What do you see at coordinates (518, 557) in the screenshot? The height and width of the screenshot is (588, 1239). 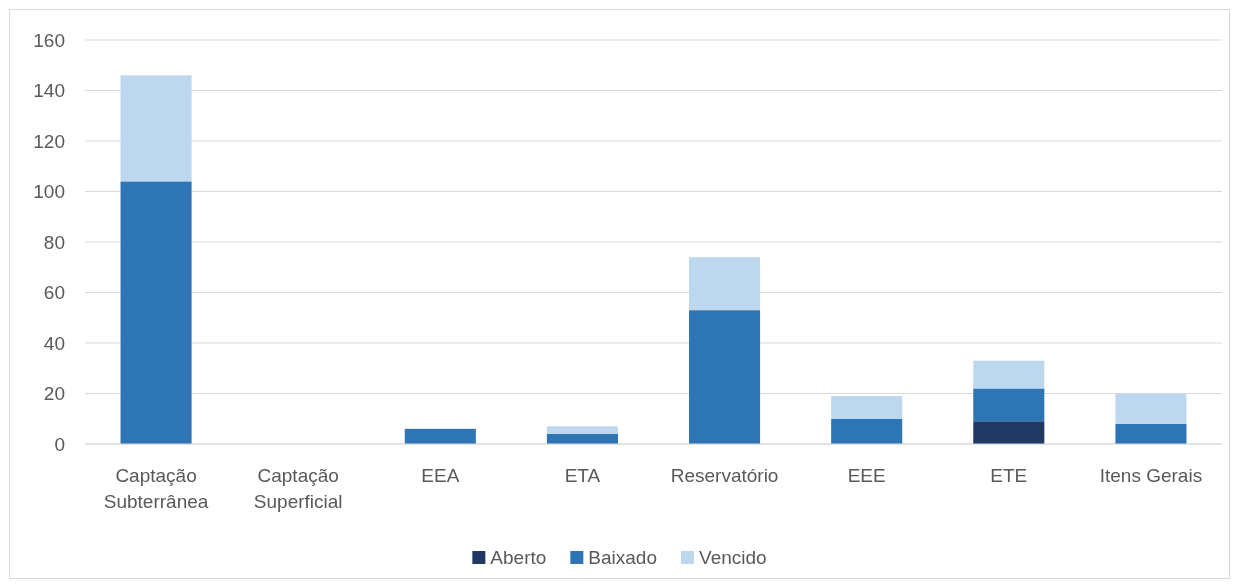 I see `legend-label: Aberto` at bounding box center [518, 557].